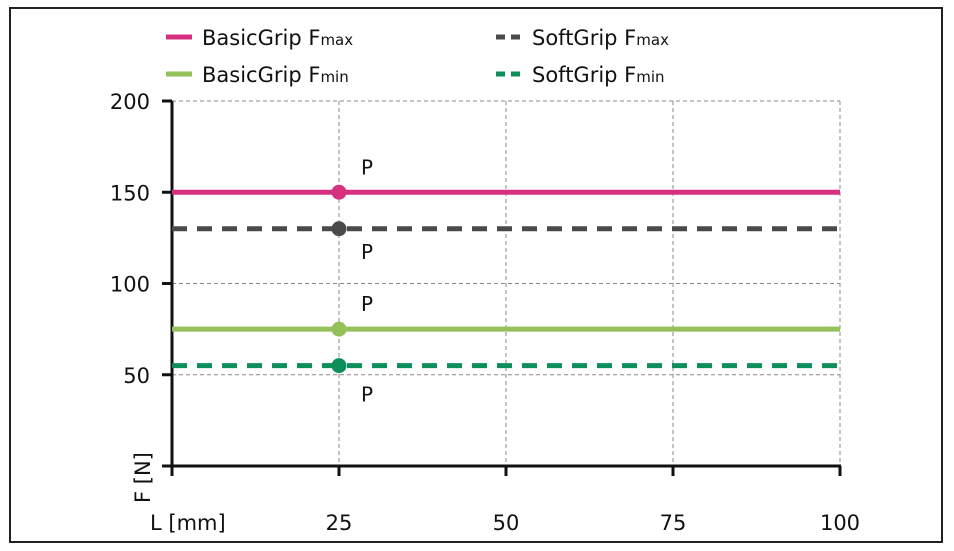 The height and width of the screenshot is (551, 954). Describe the element at coordinates (840, 523) in the screenshot. I see `x-tick-label: 100` at that location.